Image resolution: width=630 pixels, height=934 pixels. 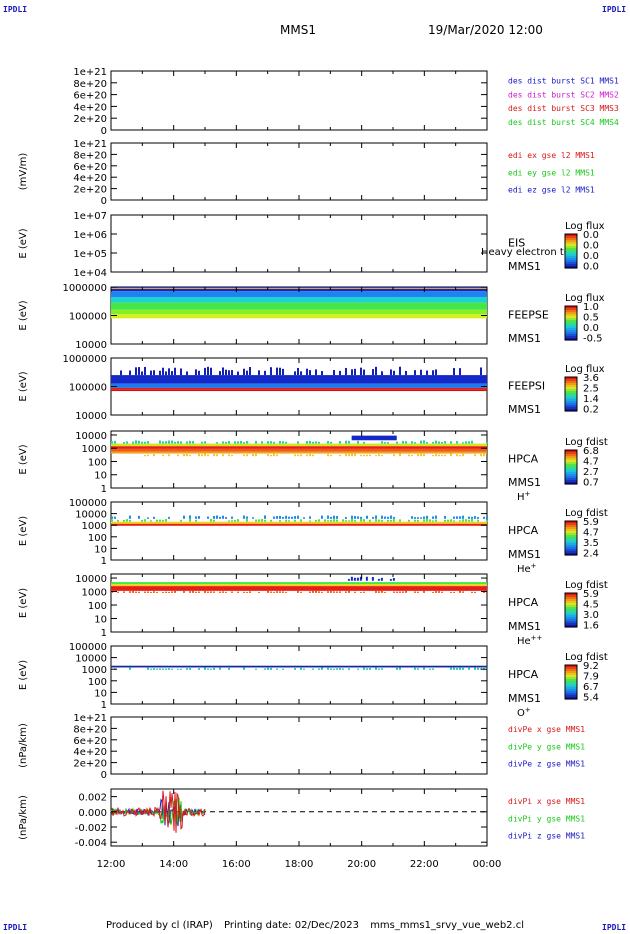 What do you see at coordinates (571, 333) in the screenshot?
I see `panel-feepse-colorbar-slice` at bounding box center [571, 333].